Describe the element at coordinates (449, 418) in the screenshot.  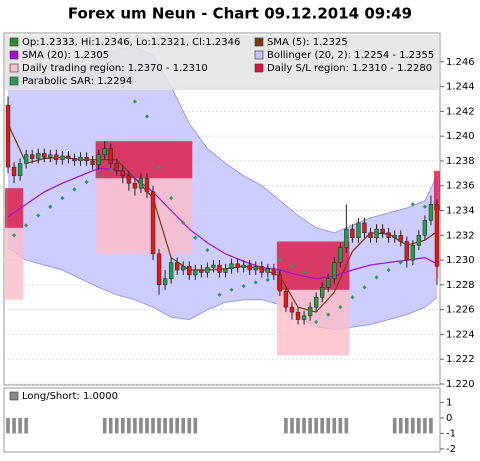
I see `y-tick-label: 0` at that location.